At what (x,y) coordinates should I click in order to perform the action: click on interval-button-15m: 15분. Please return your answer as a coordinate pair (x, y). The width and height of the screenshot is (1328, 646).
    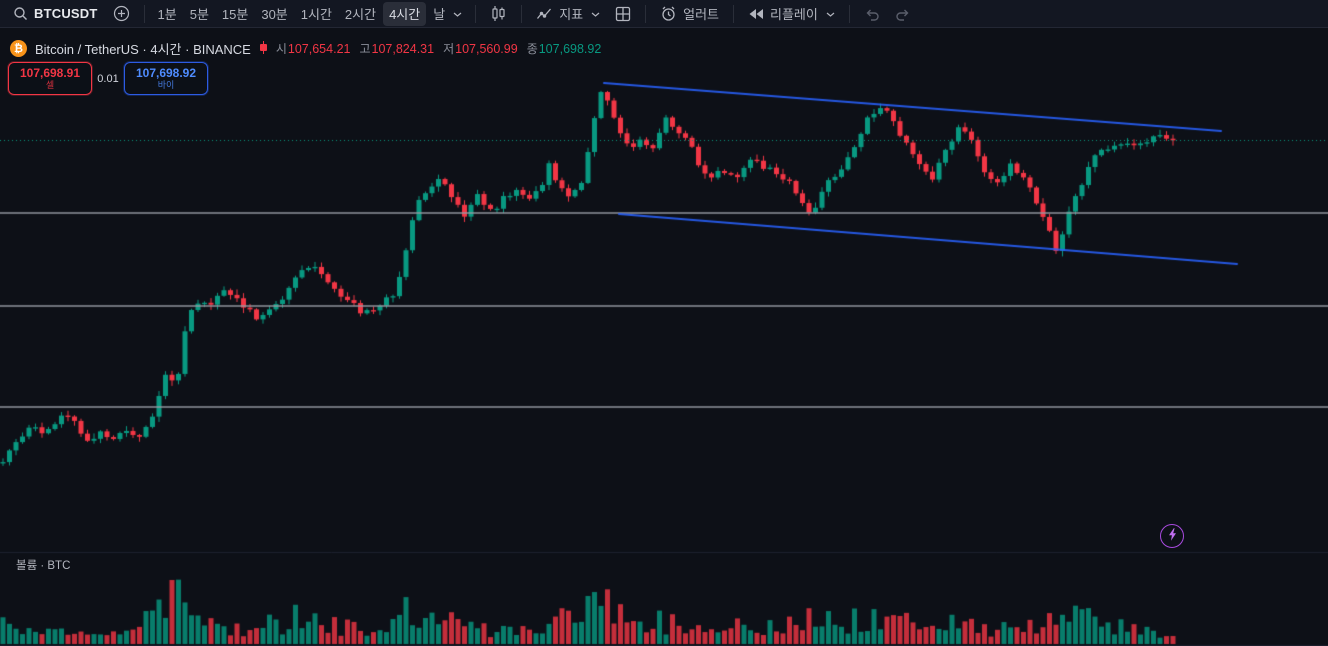
    Looking at the image, I should click on (235, 14).